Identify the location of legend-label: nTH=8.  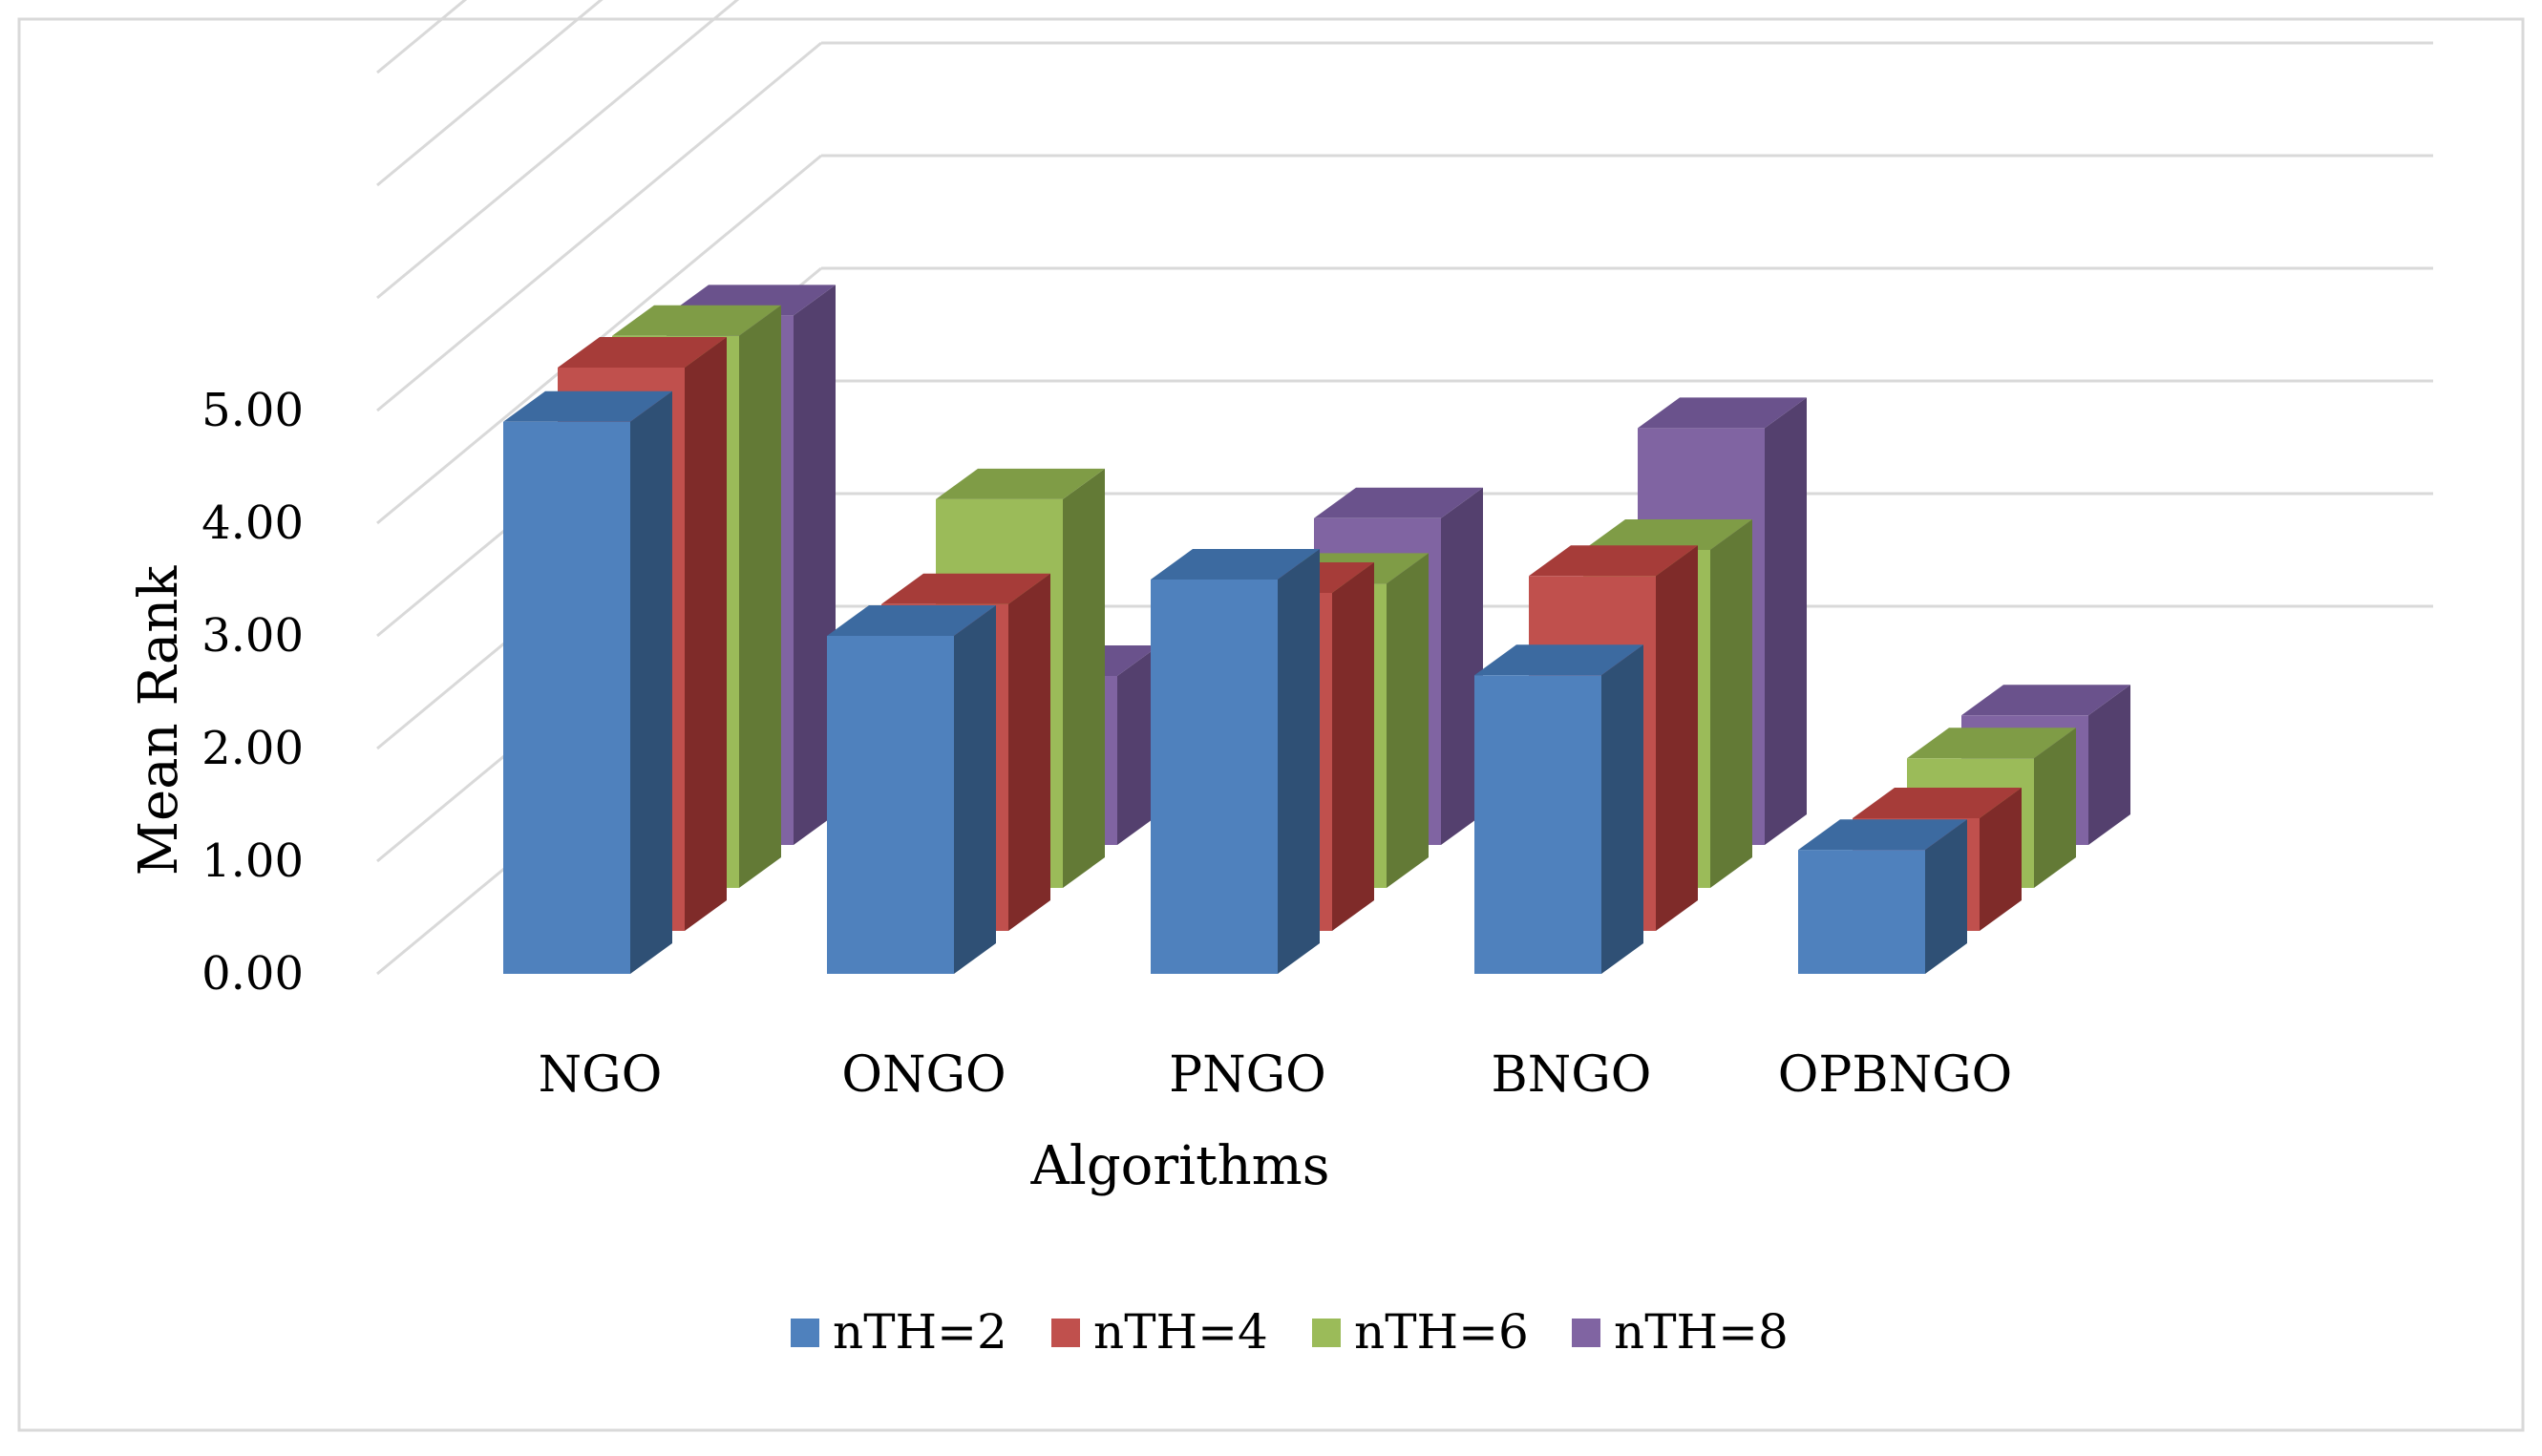
(1701, 1332).